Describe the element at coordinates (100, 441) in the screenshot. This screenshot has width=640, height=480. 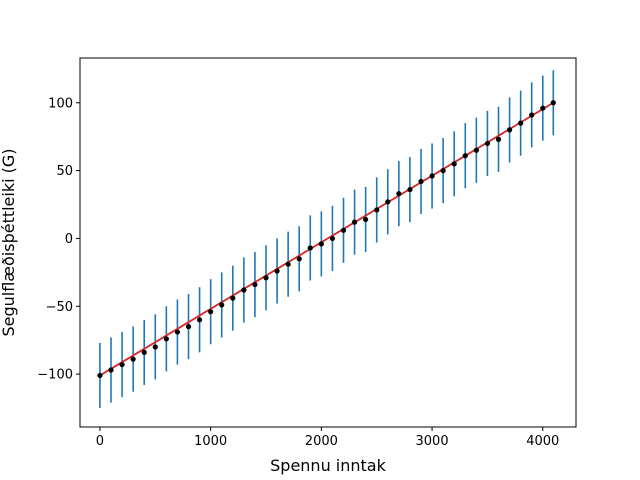
I see `x-tick-label: 0` at that location.